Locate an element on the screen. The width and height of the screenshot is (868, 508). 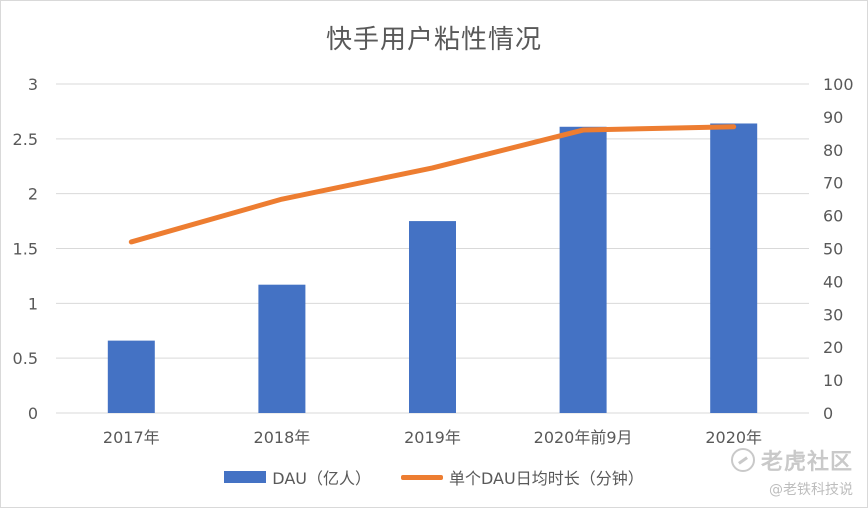
y-right-tick-label: 30 is located at coordinates (833, 314).